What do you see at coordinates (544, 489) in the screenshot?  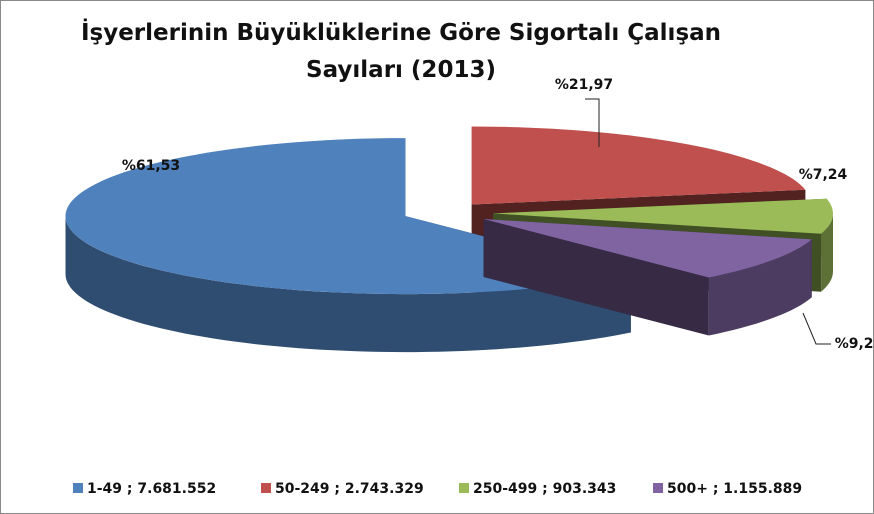 I see `legend-label: 250-499 ; 903.343` at bounding box center [544, 489].